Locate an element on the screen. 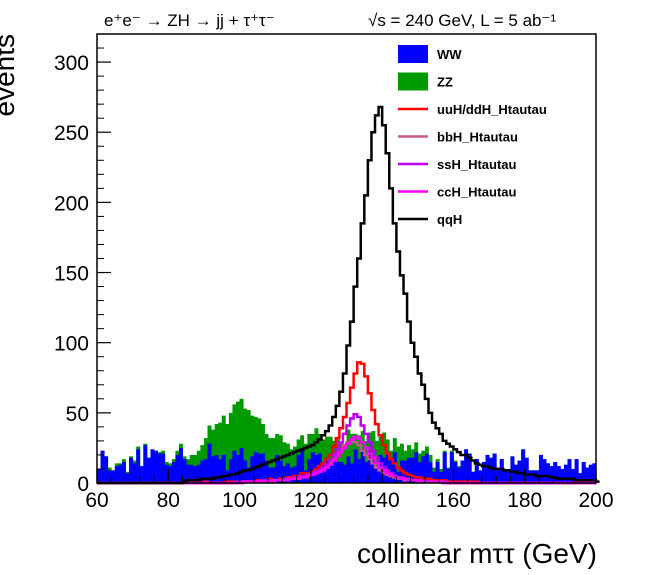 Image resolution: width=648 pixels, height=575 pixels. y-tick-label: 300 is located at coordinates (71, 63).